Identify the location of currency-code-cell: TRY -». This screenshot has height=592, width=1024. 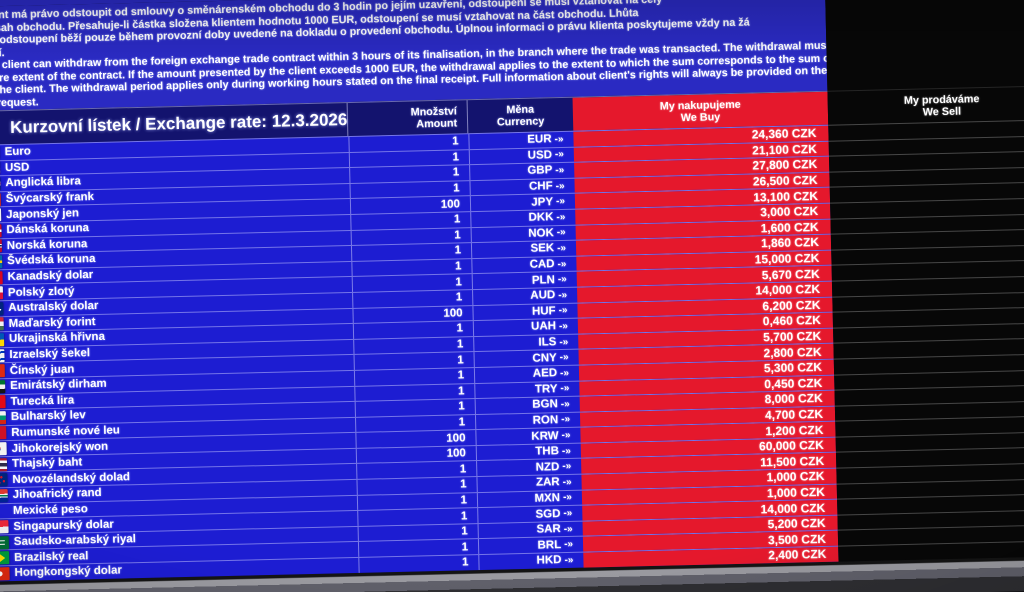
(527, 390).